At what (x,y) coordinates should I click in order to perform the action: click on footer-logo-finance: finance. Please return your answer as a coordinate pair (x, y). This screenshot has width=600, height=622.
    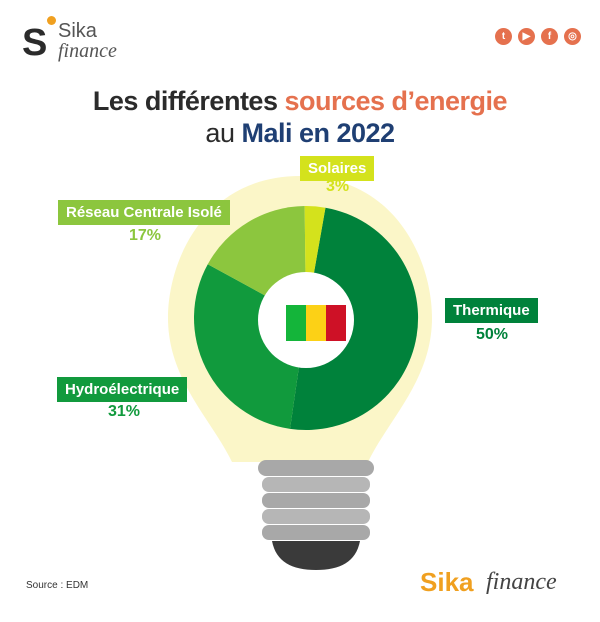
    Looking at the image, I should click on (521, 582).